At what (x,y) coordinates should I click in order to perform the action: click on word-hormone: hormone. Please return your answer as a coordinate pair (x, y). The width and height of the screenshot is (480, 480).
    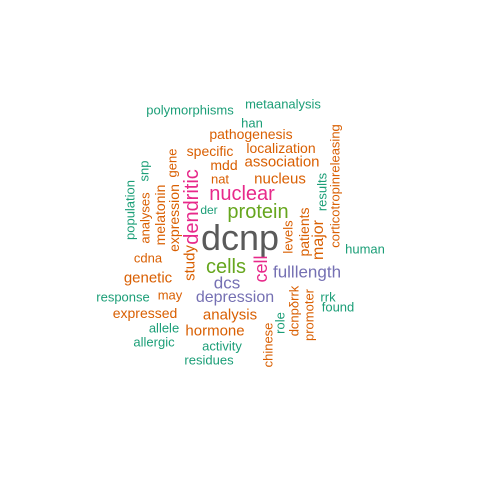
    Looking at the image, I should click on (215, 331).